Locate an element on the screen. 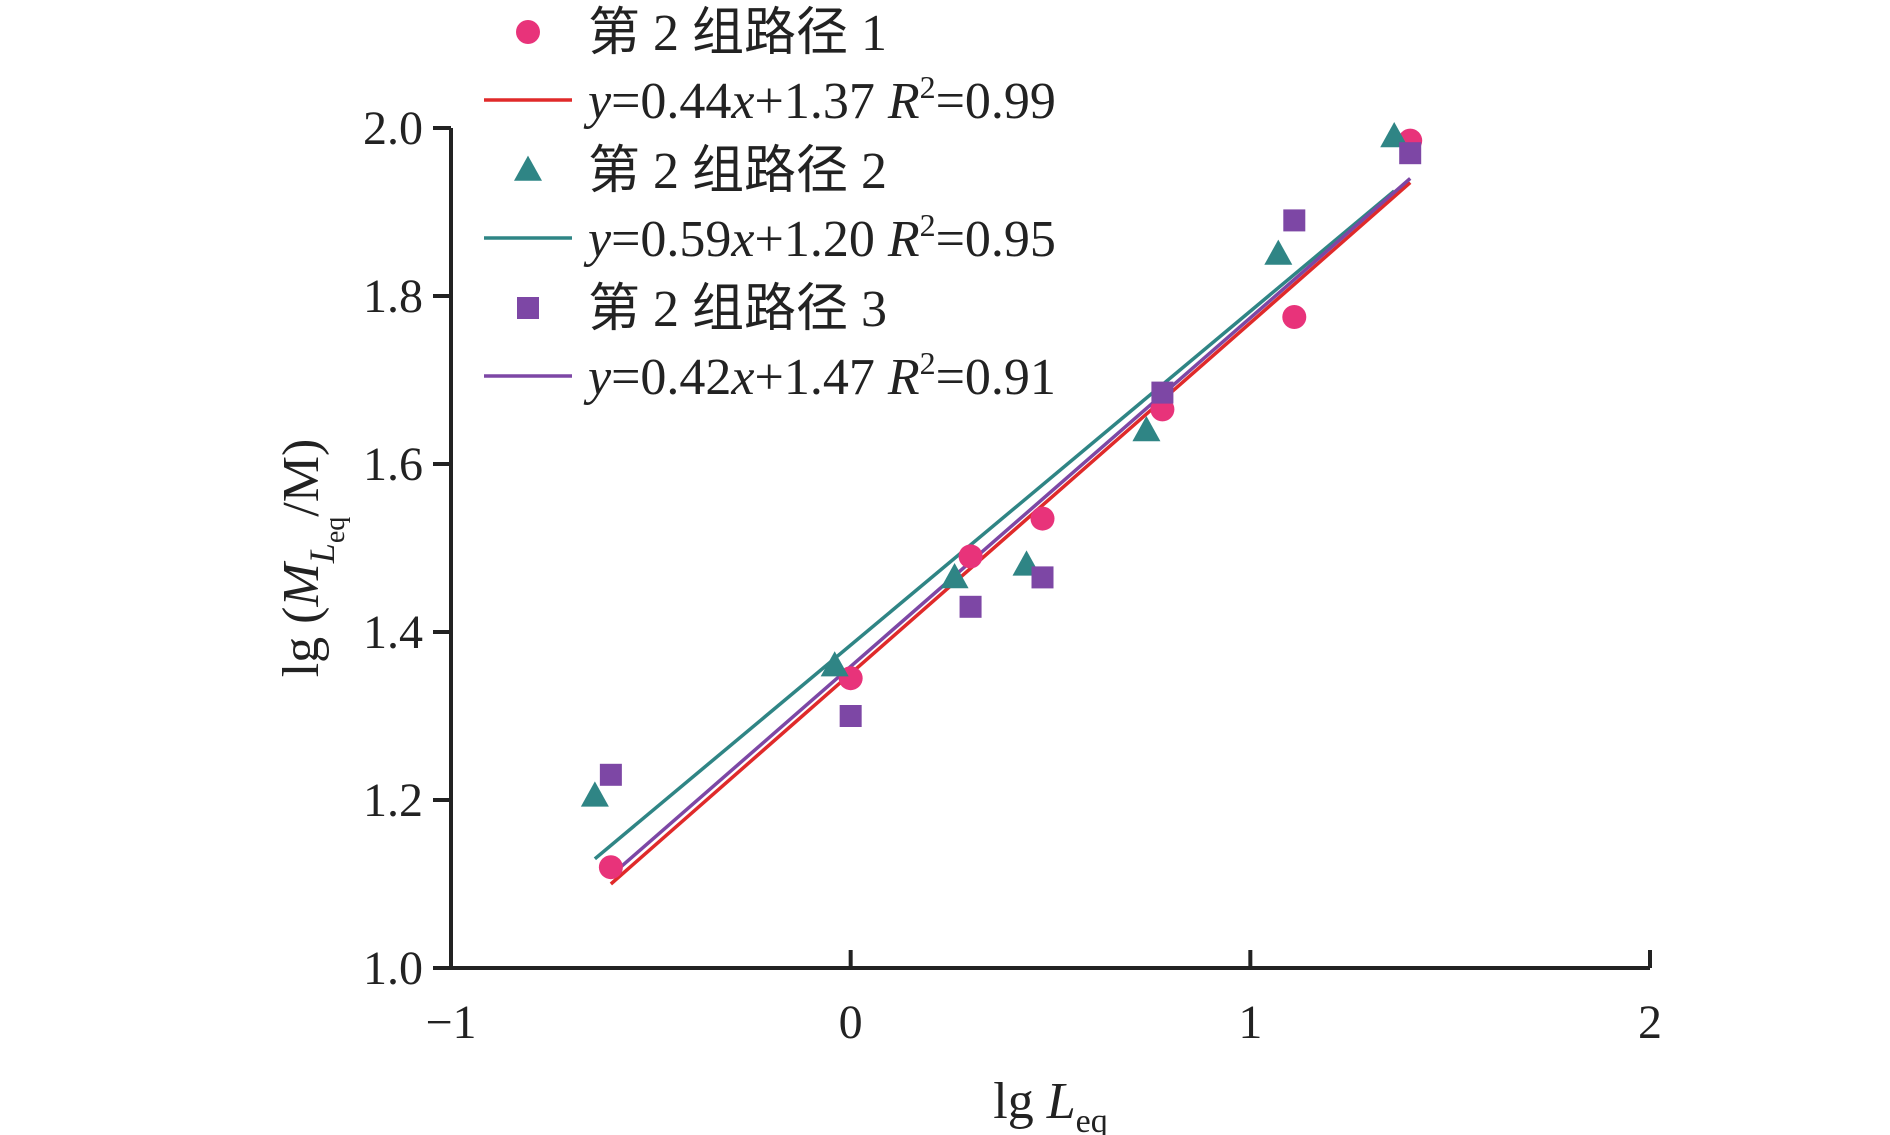 The width and height of the screenshot is (1890, 1135). y-tick-label: 1.0 is located at coordinates (393, 968).